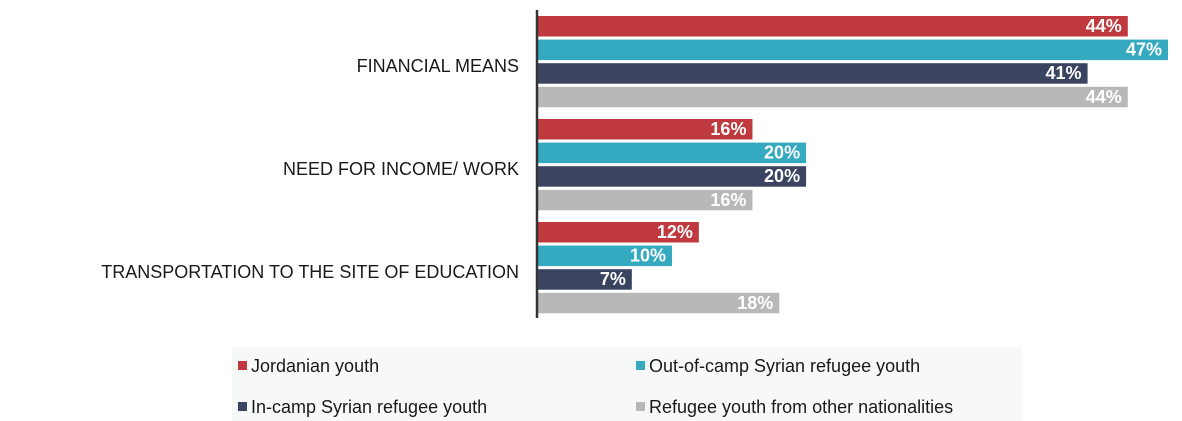  What do you see at coordinates (315, 366) in the screenshot?
I see `legend-label: Jordanian youth` at bounding box center [315, 366].